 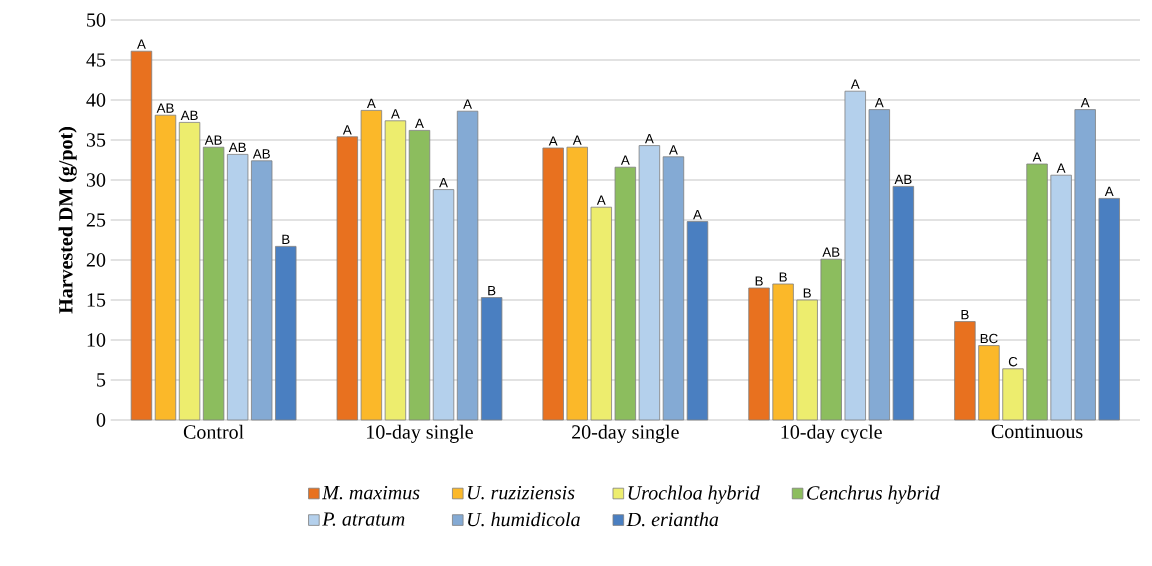 I want to click on y-tick-label: 25, so click(x=96, y=220).